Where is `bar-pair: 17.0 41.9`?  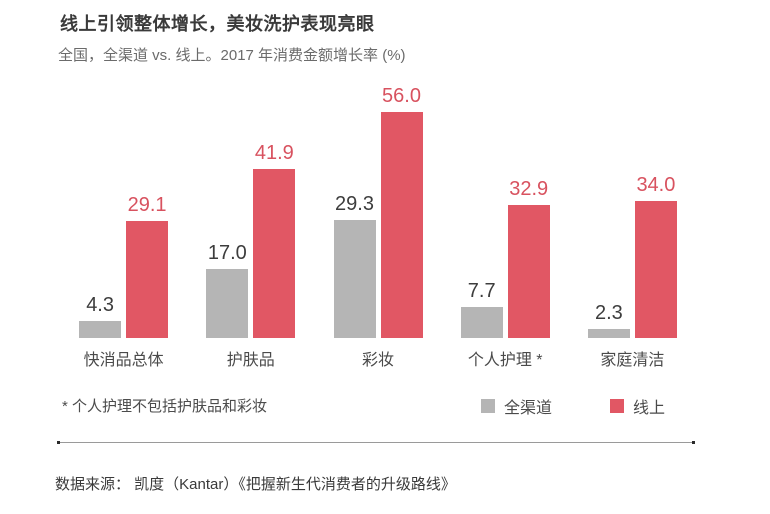 bar-pair: 17.0 41.9 is located at coordinates (251, 240).